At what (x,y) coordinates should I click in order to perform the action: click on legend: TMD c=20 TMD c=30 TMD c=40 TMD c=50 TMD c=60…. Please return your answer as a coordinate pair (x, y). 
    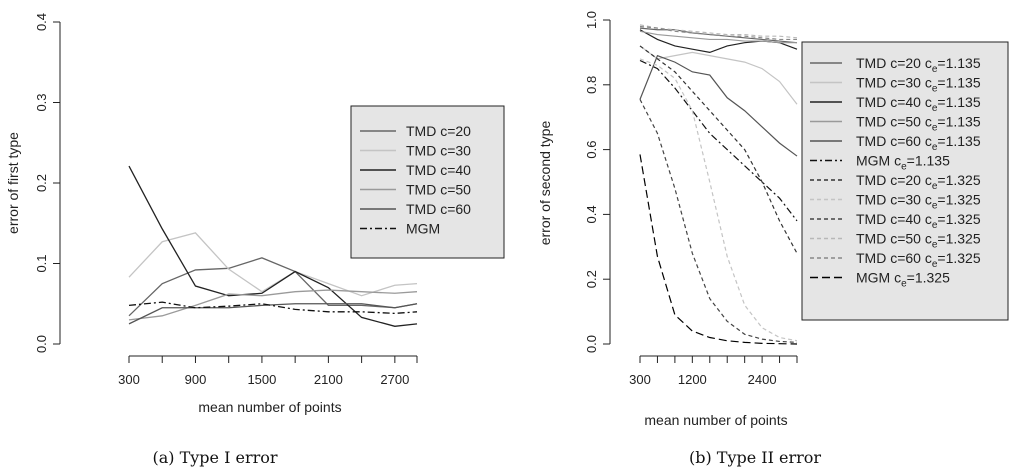
    Looking at the image, I should click on (427, 182).